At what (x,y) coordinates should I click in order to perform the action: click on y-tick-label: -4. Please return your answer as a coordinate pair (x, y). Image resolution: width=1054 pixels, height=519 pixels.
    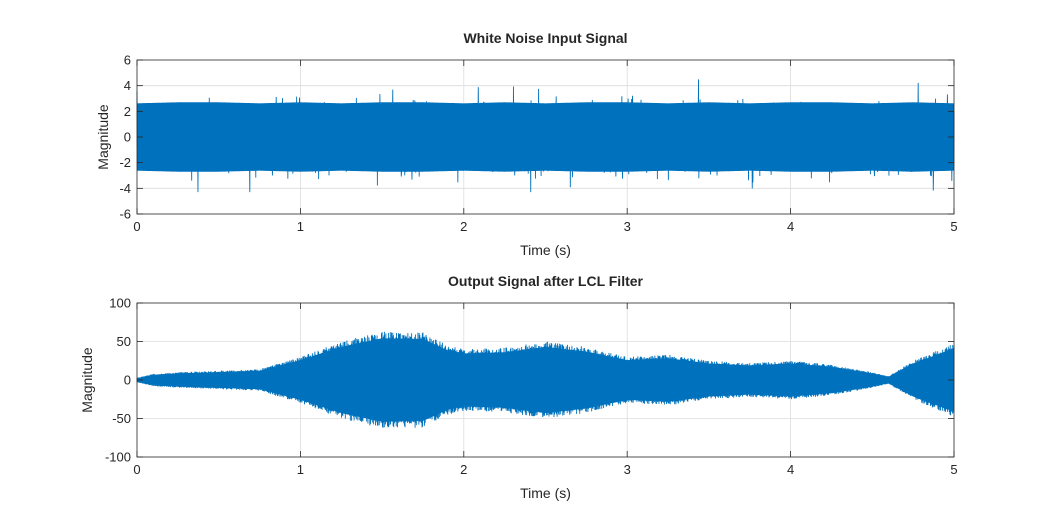
    Looking at the image, I should click on (125, 188).